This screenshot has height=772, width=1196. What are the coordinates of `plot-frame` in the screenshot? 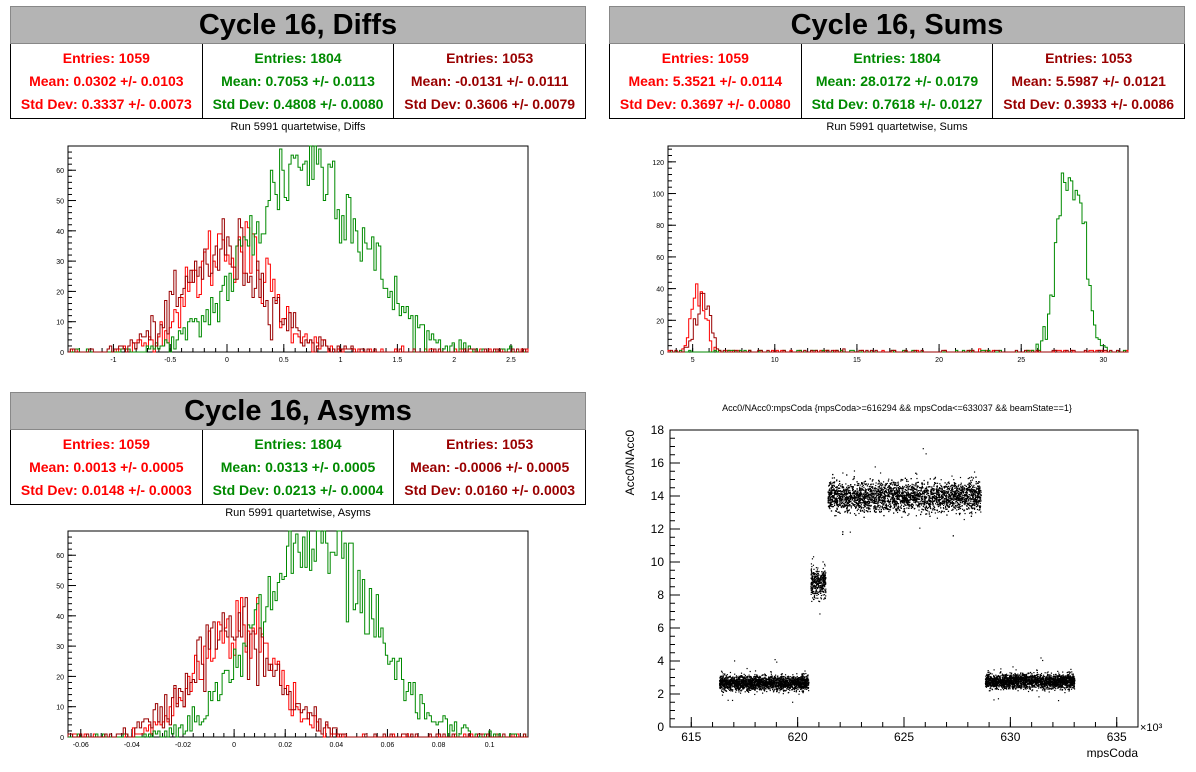 It's located at (898, 249).